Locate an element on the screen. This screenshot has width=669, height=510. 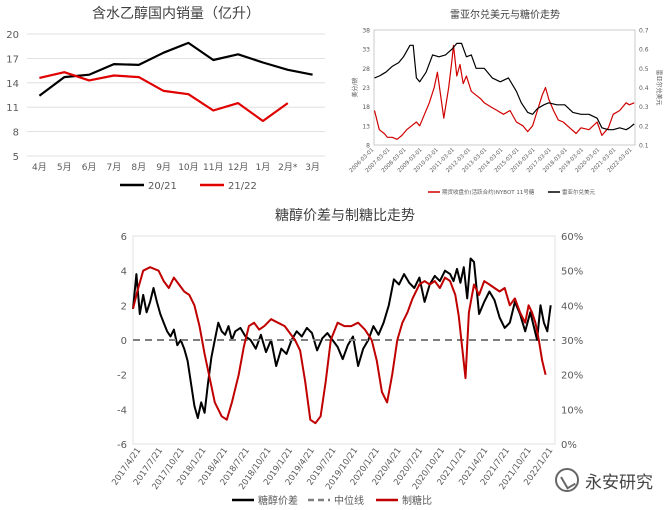
chart2-y2tick-label: 0.6 is located at coordinates (644, 50).